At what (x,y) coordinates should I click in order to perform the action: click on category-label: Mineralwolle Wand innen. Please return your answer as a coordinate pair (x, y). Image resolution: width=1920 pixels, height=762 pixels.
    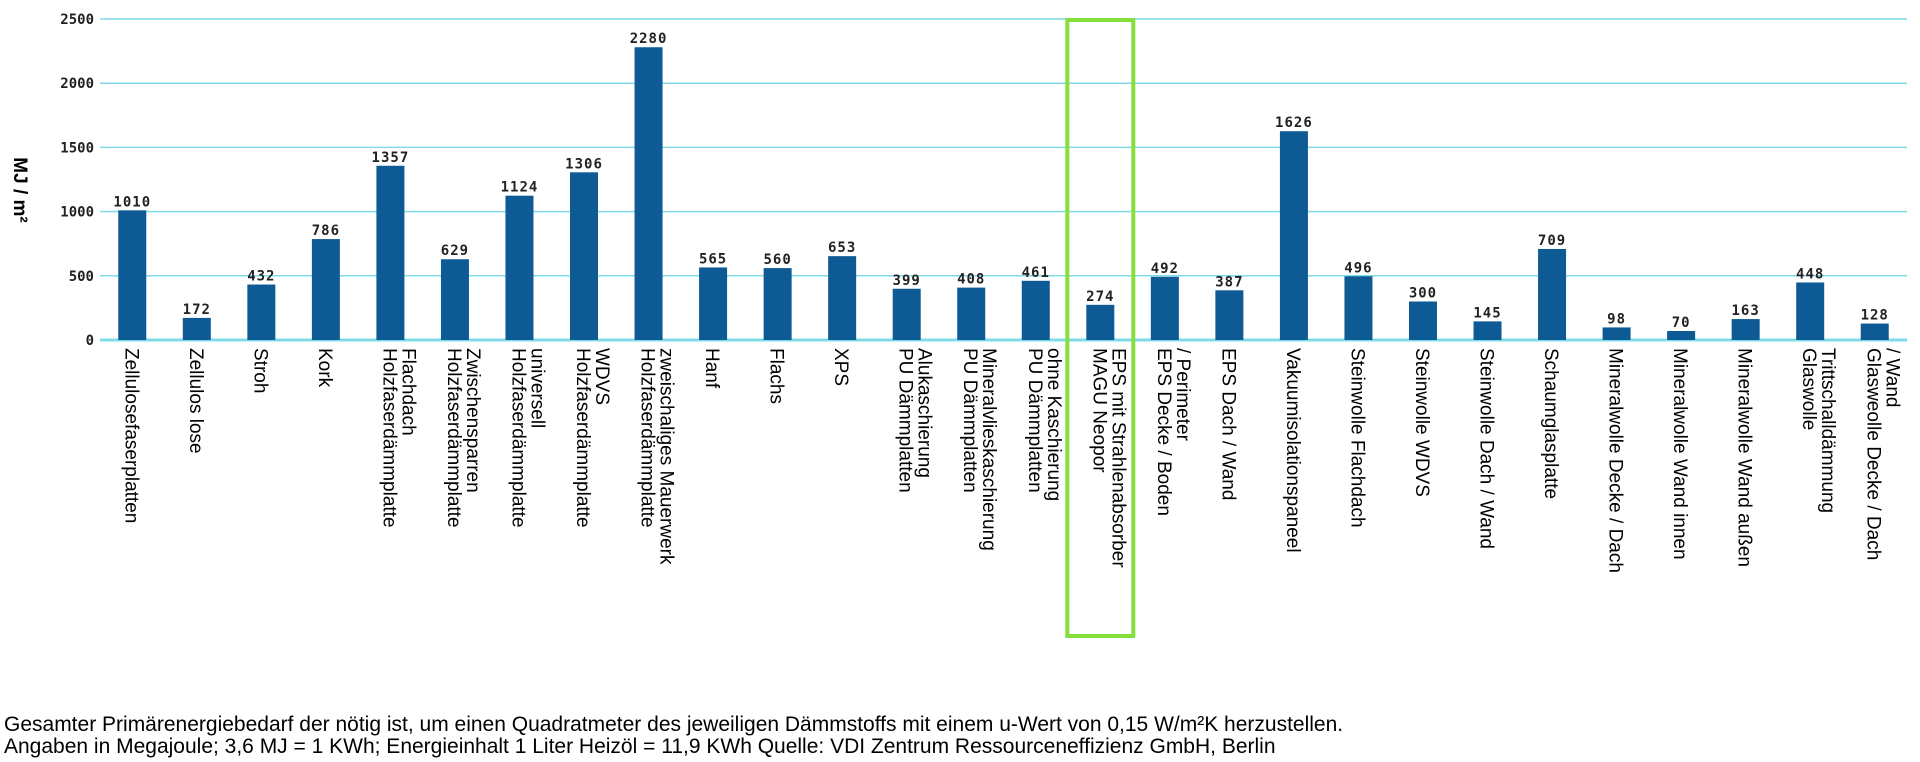
    Looking at the image, I should click on (1679, 454).